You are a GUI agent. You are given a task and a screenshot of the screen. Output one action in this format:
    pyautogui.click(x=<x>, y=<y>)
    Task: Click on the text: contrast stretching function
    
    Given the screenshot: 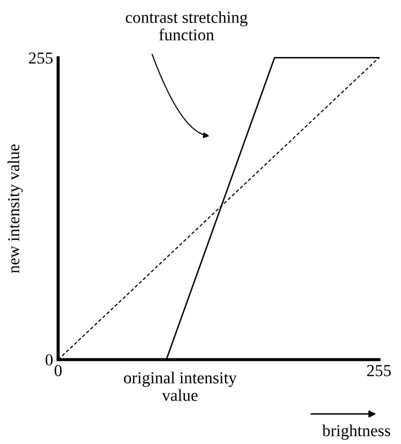 What is the action you would take?
    pyautogui.click(x=187, y=25)
    